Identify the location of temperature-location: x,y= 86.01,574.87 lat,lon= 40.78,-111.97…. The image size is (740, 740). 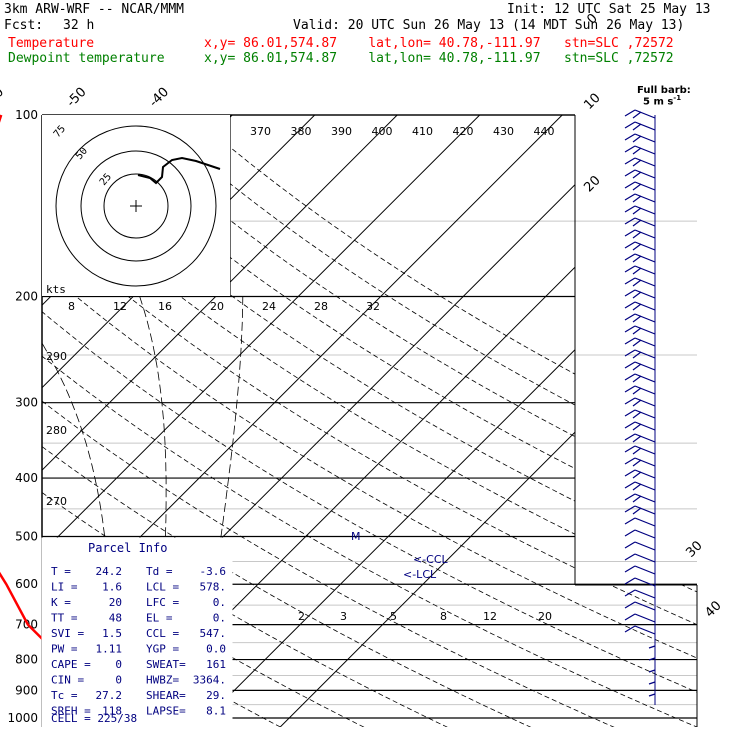
(439, 43).